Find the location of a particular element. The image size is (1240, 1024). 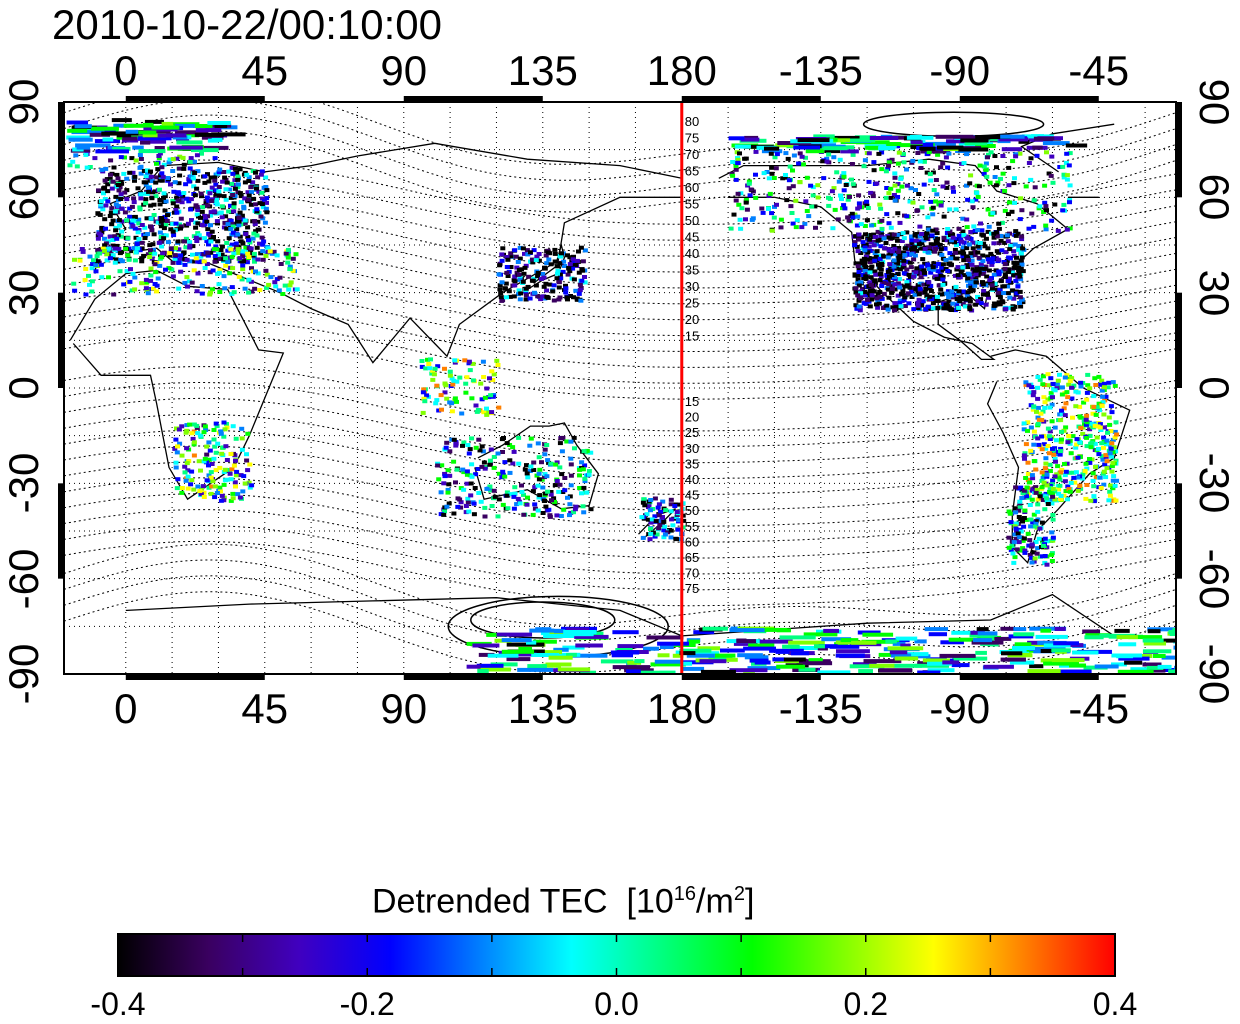

contour-label: 55 is located at coordinates (692, 526).